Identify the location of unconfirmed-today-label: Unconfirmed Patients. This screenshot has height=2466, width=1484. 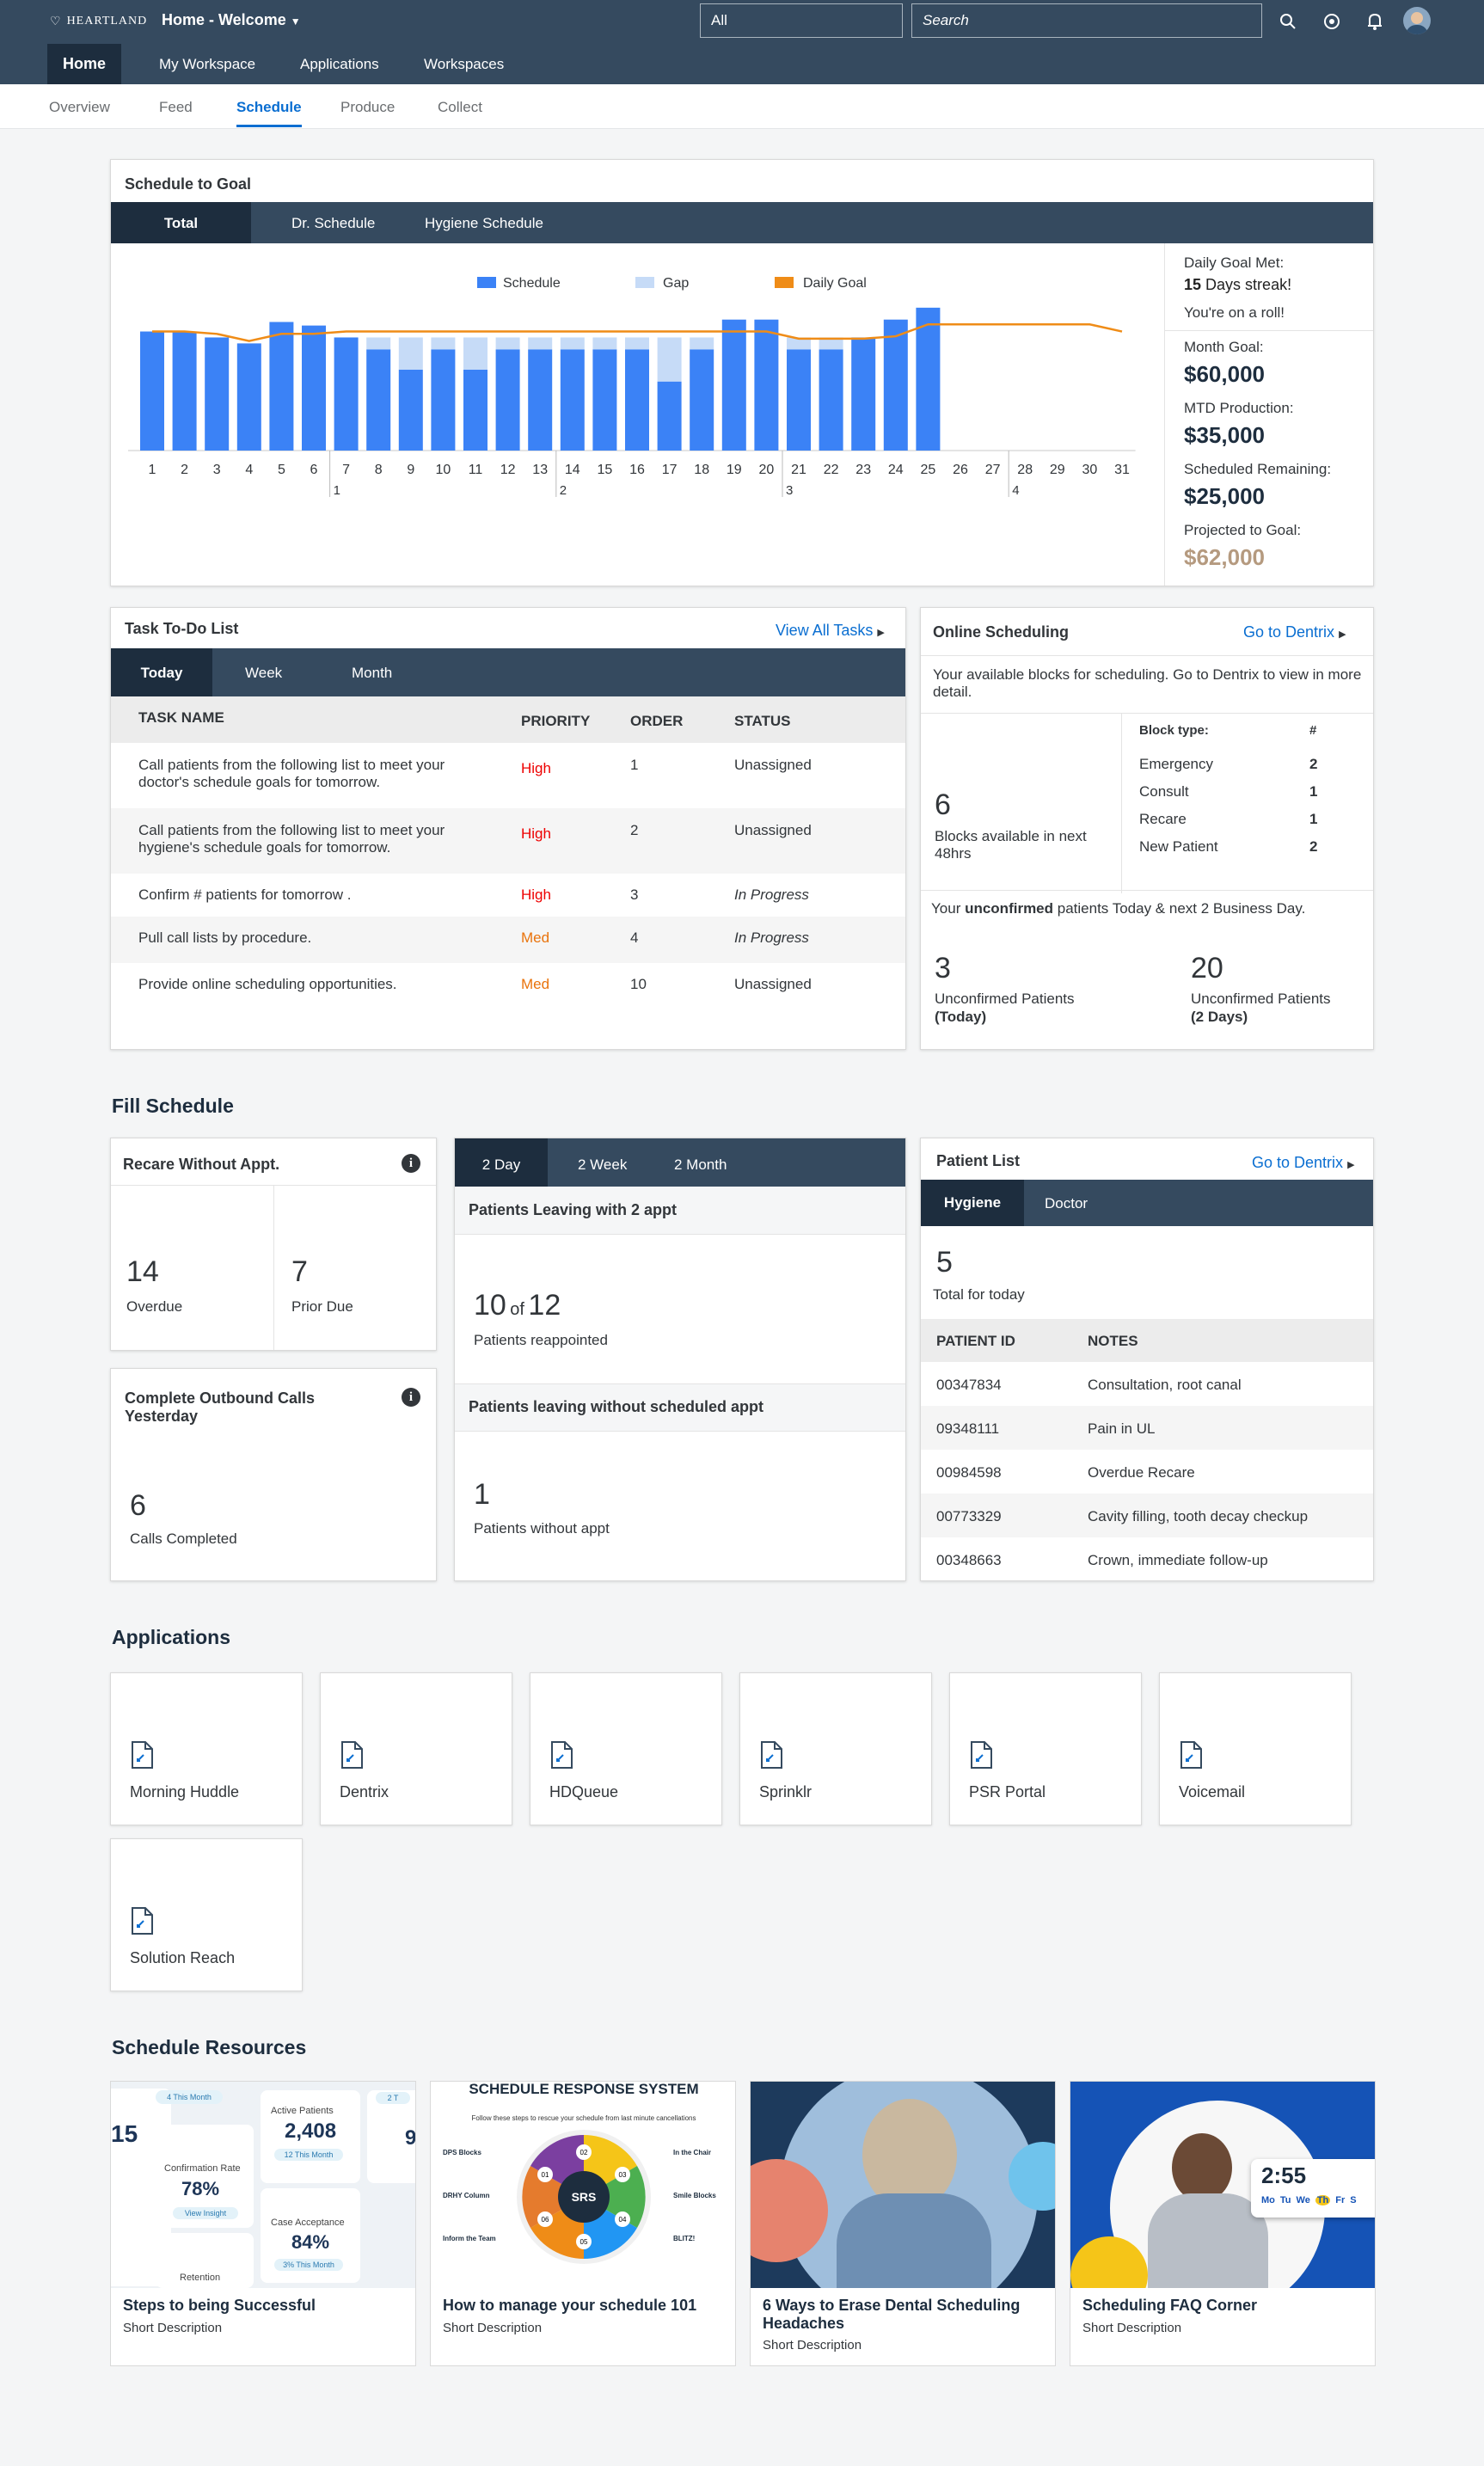
(1005, 999).